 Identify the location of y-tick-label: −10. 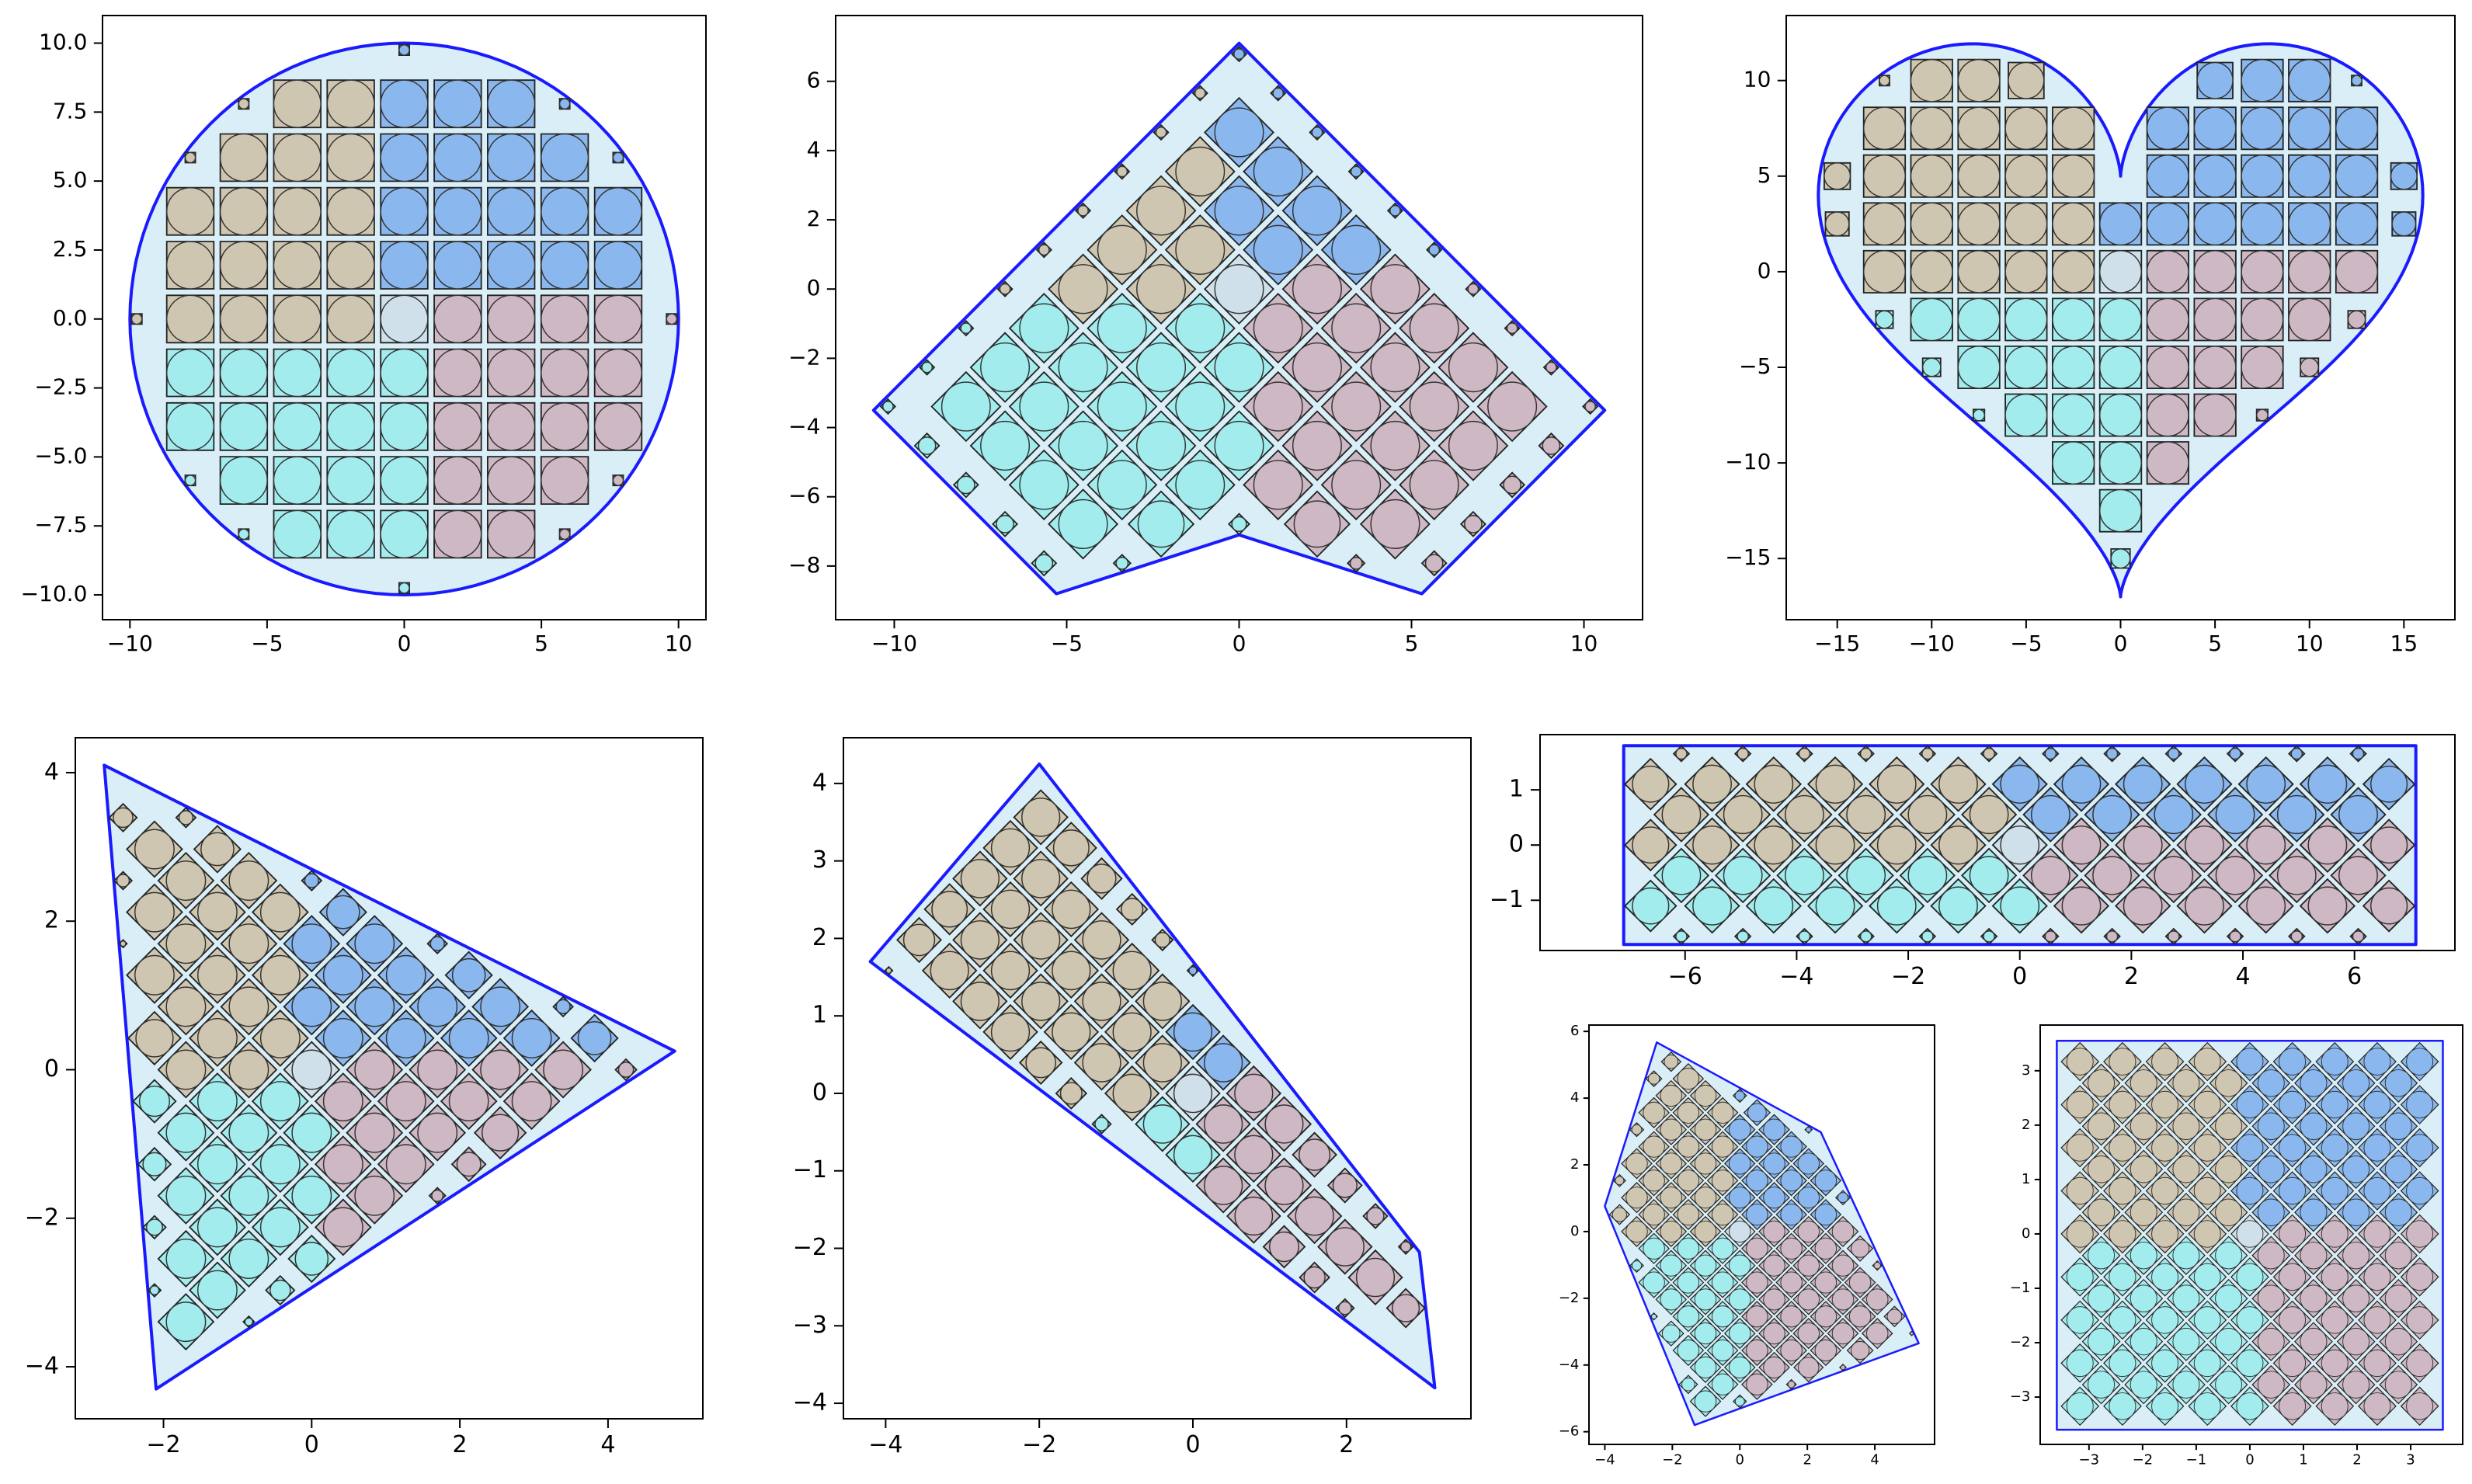
(1748, 462).